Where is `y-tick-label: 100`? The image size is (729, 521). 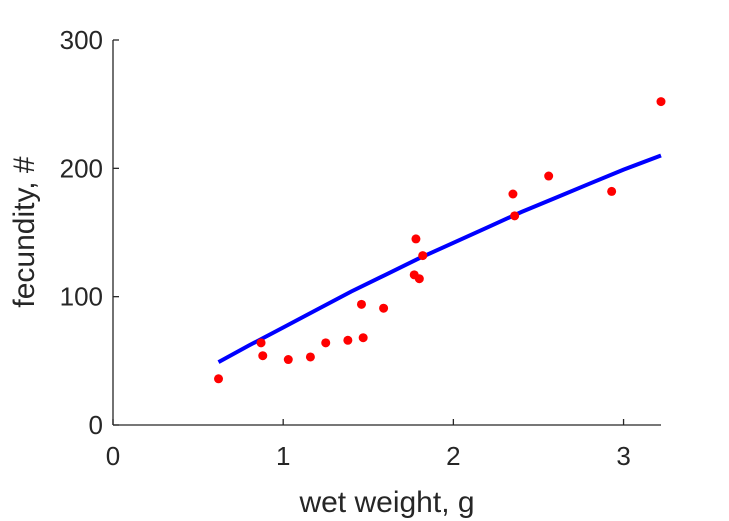 y-tick-label: 100 is located at coordinates (81, 297).